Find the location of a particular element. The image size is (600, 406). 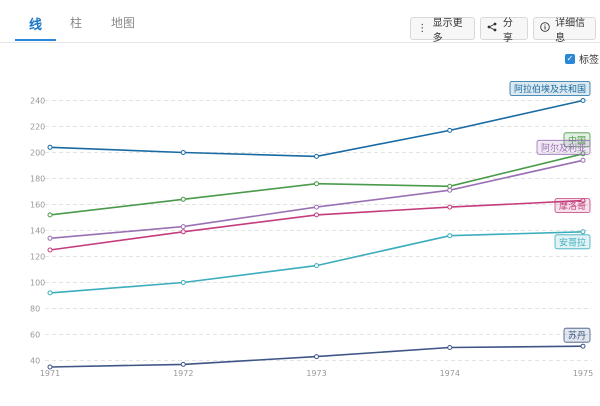

top-strip is located at coordinates (300, 3).